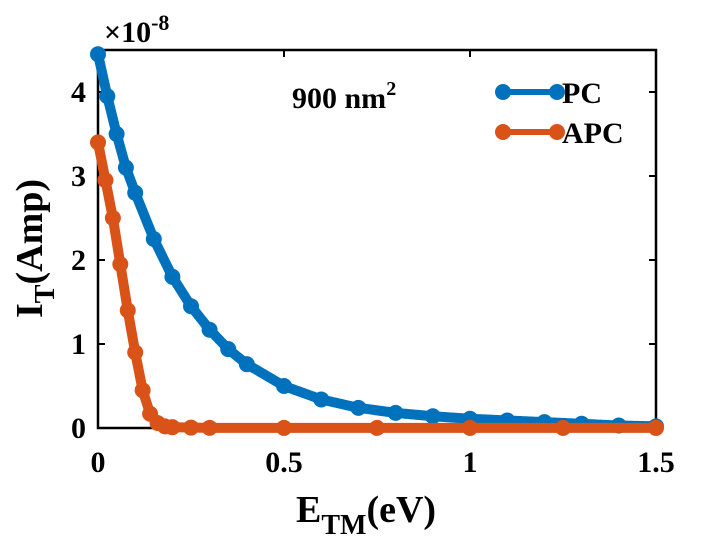 This screenshot has height=547, width=723. What do you see at coordinates (656, 462) in the screenshot?
I see `x-tick-label: 1.5` at bounding box center [656, 462].